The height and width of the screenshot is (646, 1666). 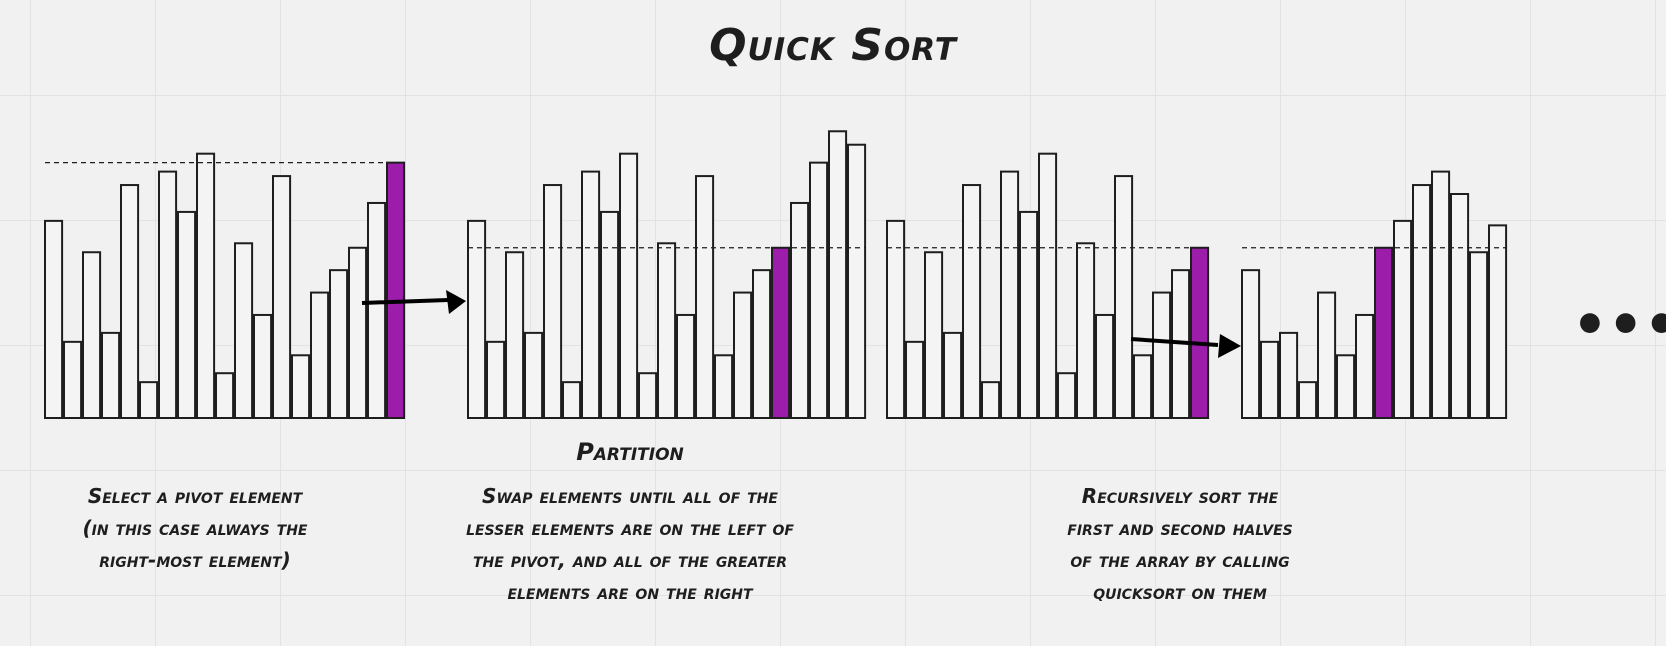 I want to click on page-title: Quick Sort, so click(x=833, y=45).